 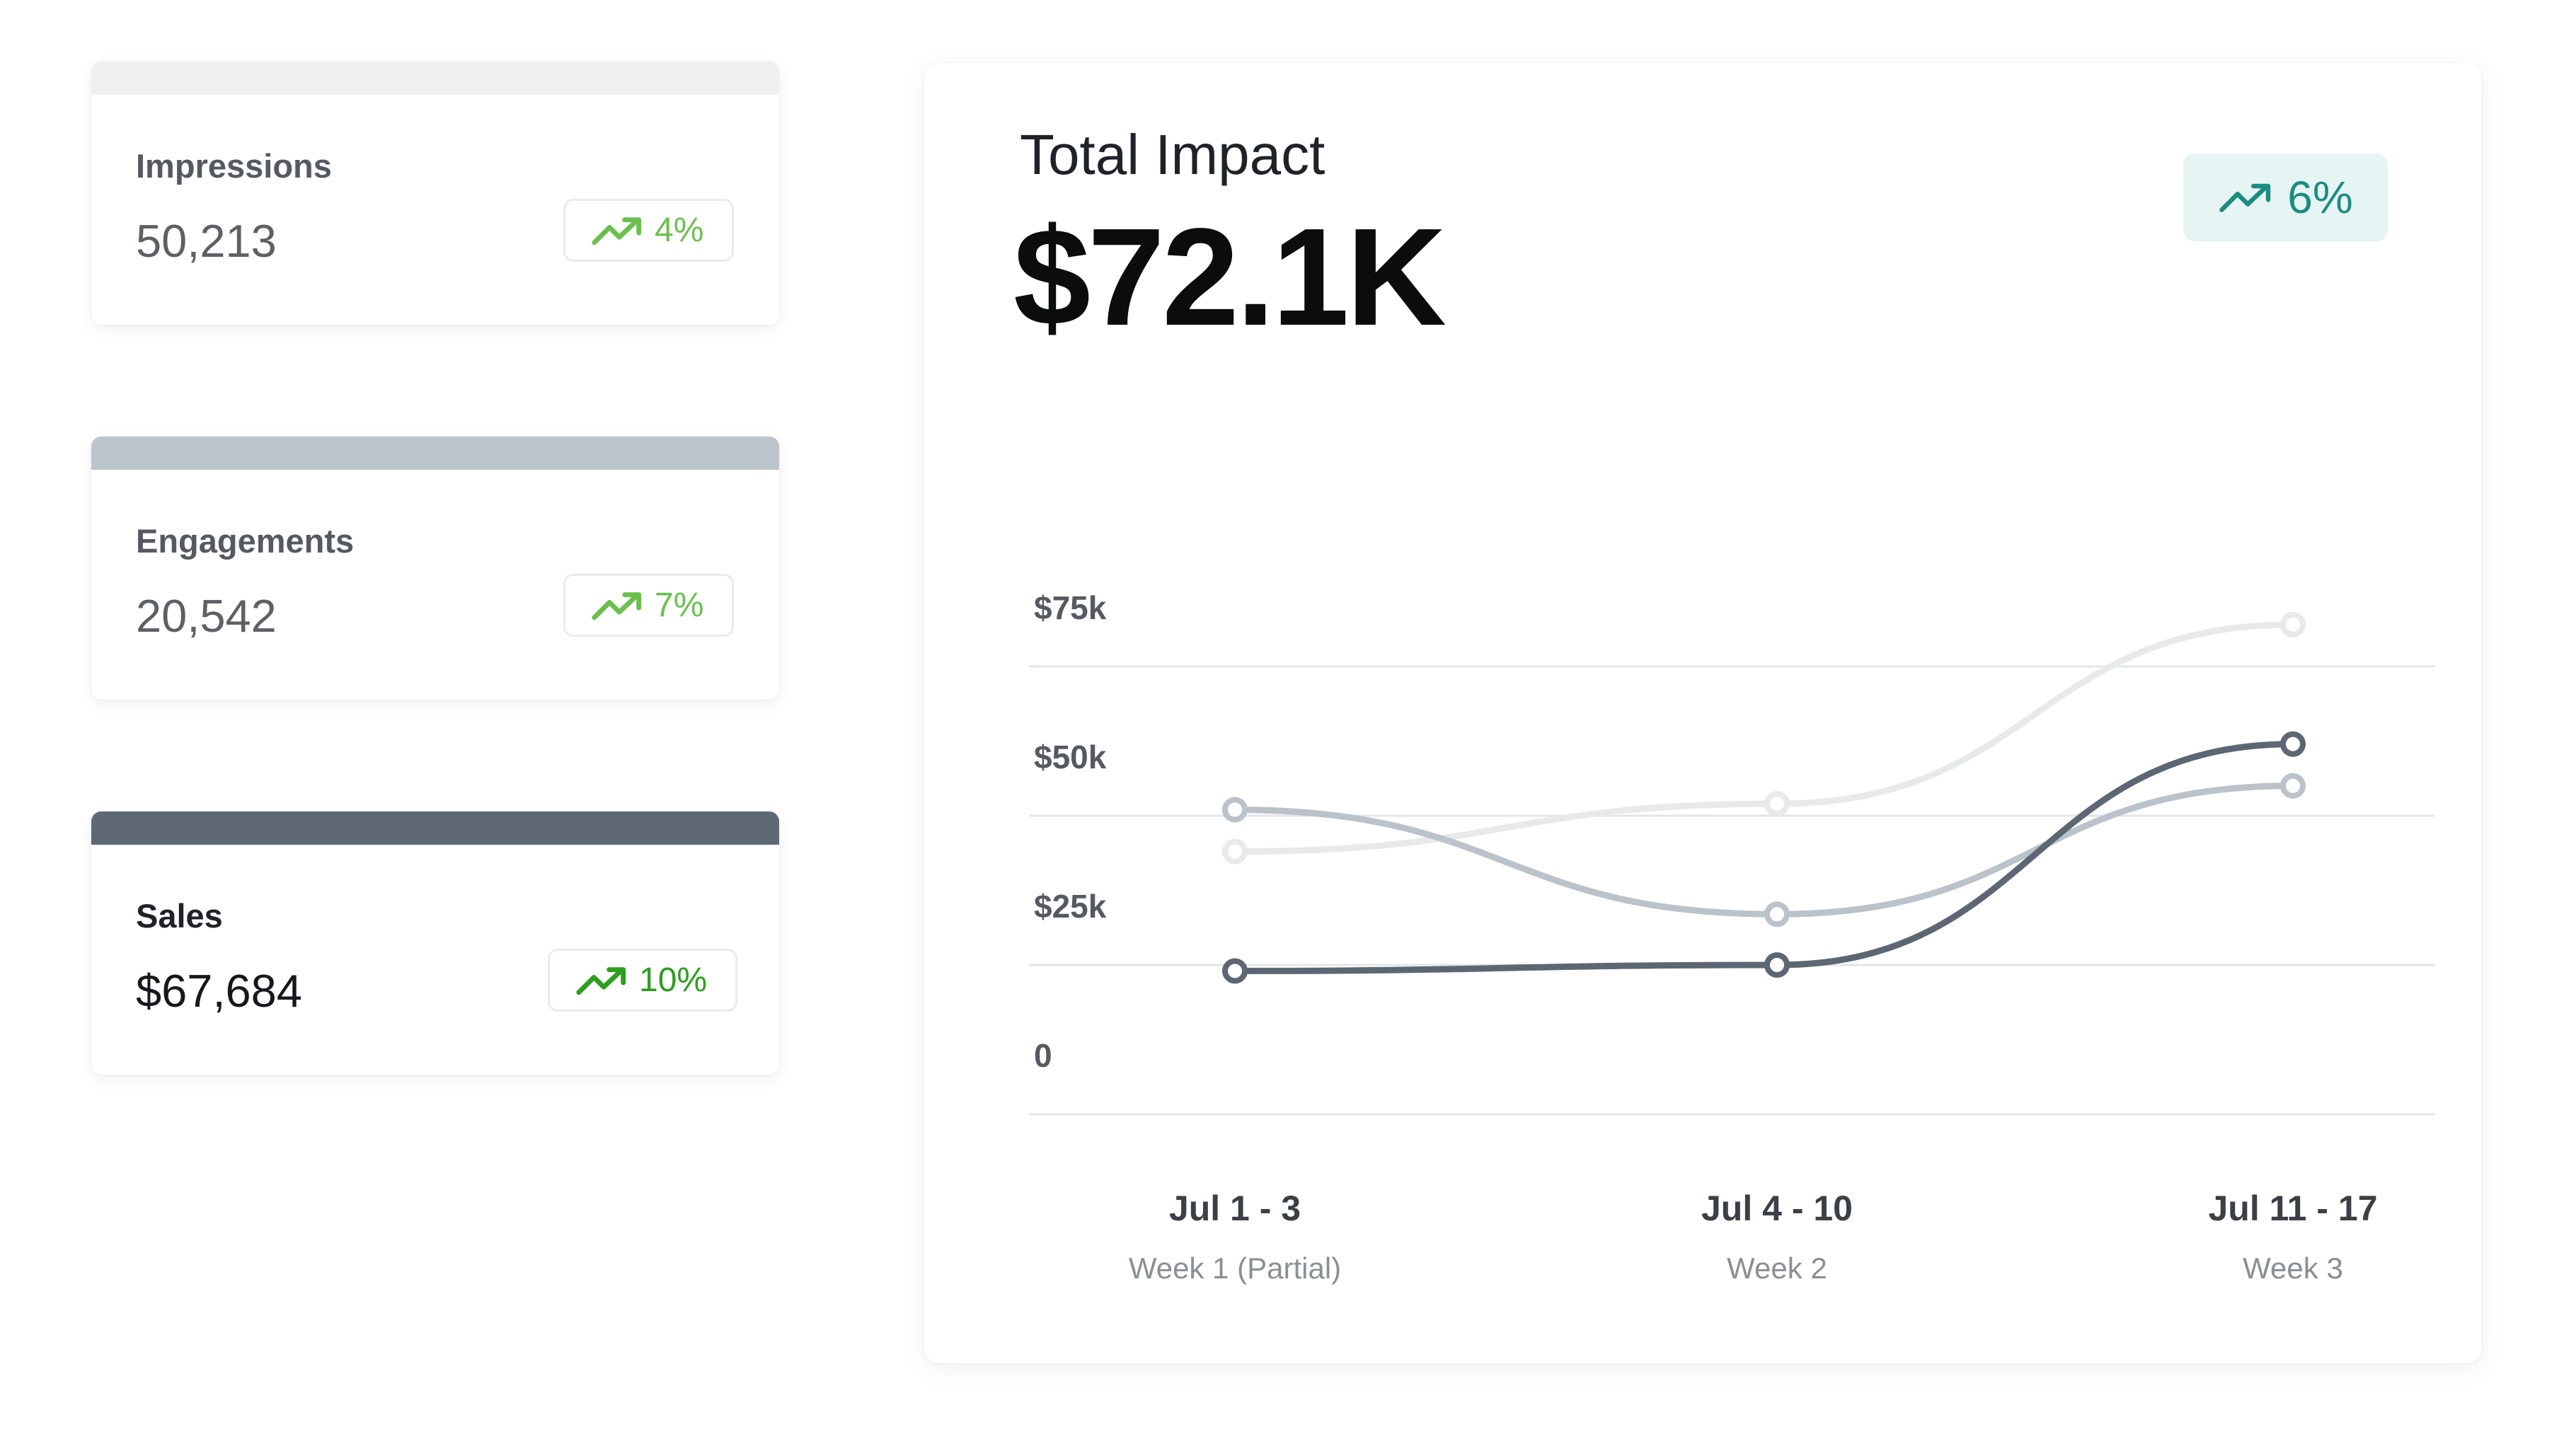 I want to click on x-tick-label: Jul 1 - 3, so click(x=1235, y=1208).